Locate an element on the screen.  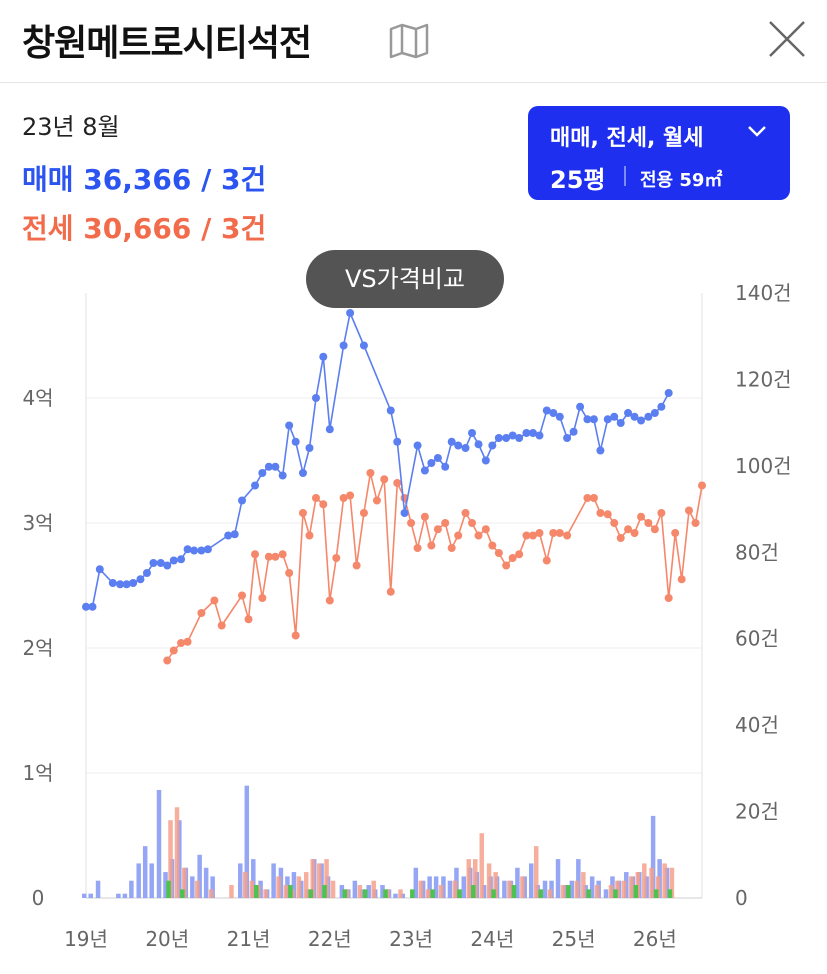
vs-compare-button: VS가격비교 is located at coordinates (405, 279).